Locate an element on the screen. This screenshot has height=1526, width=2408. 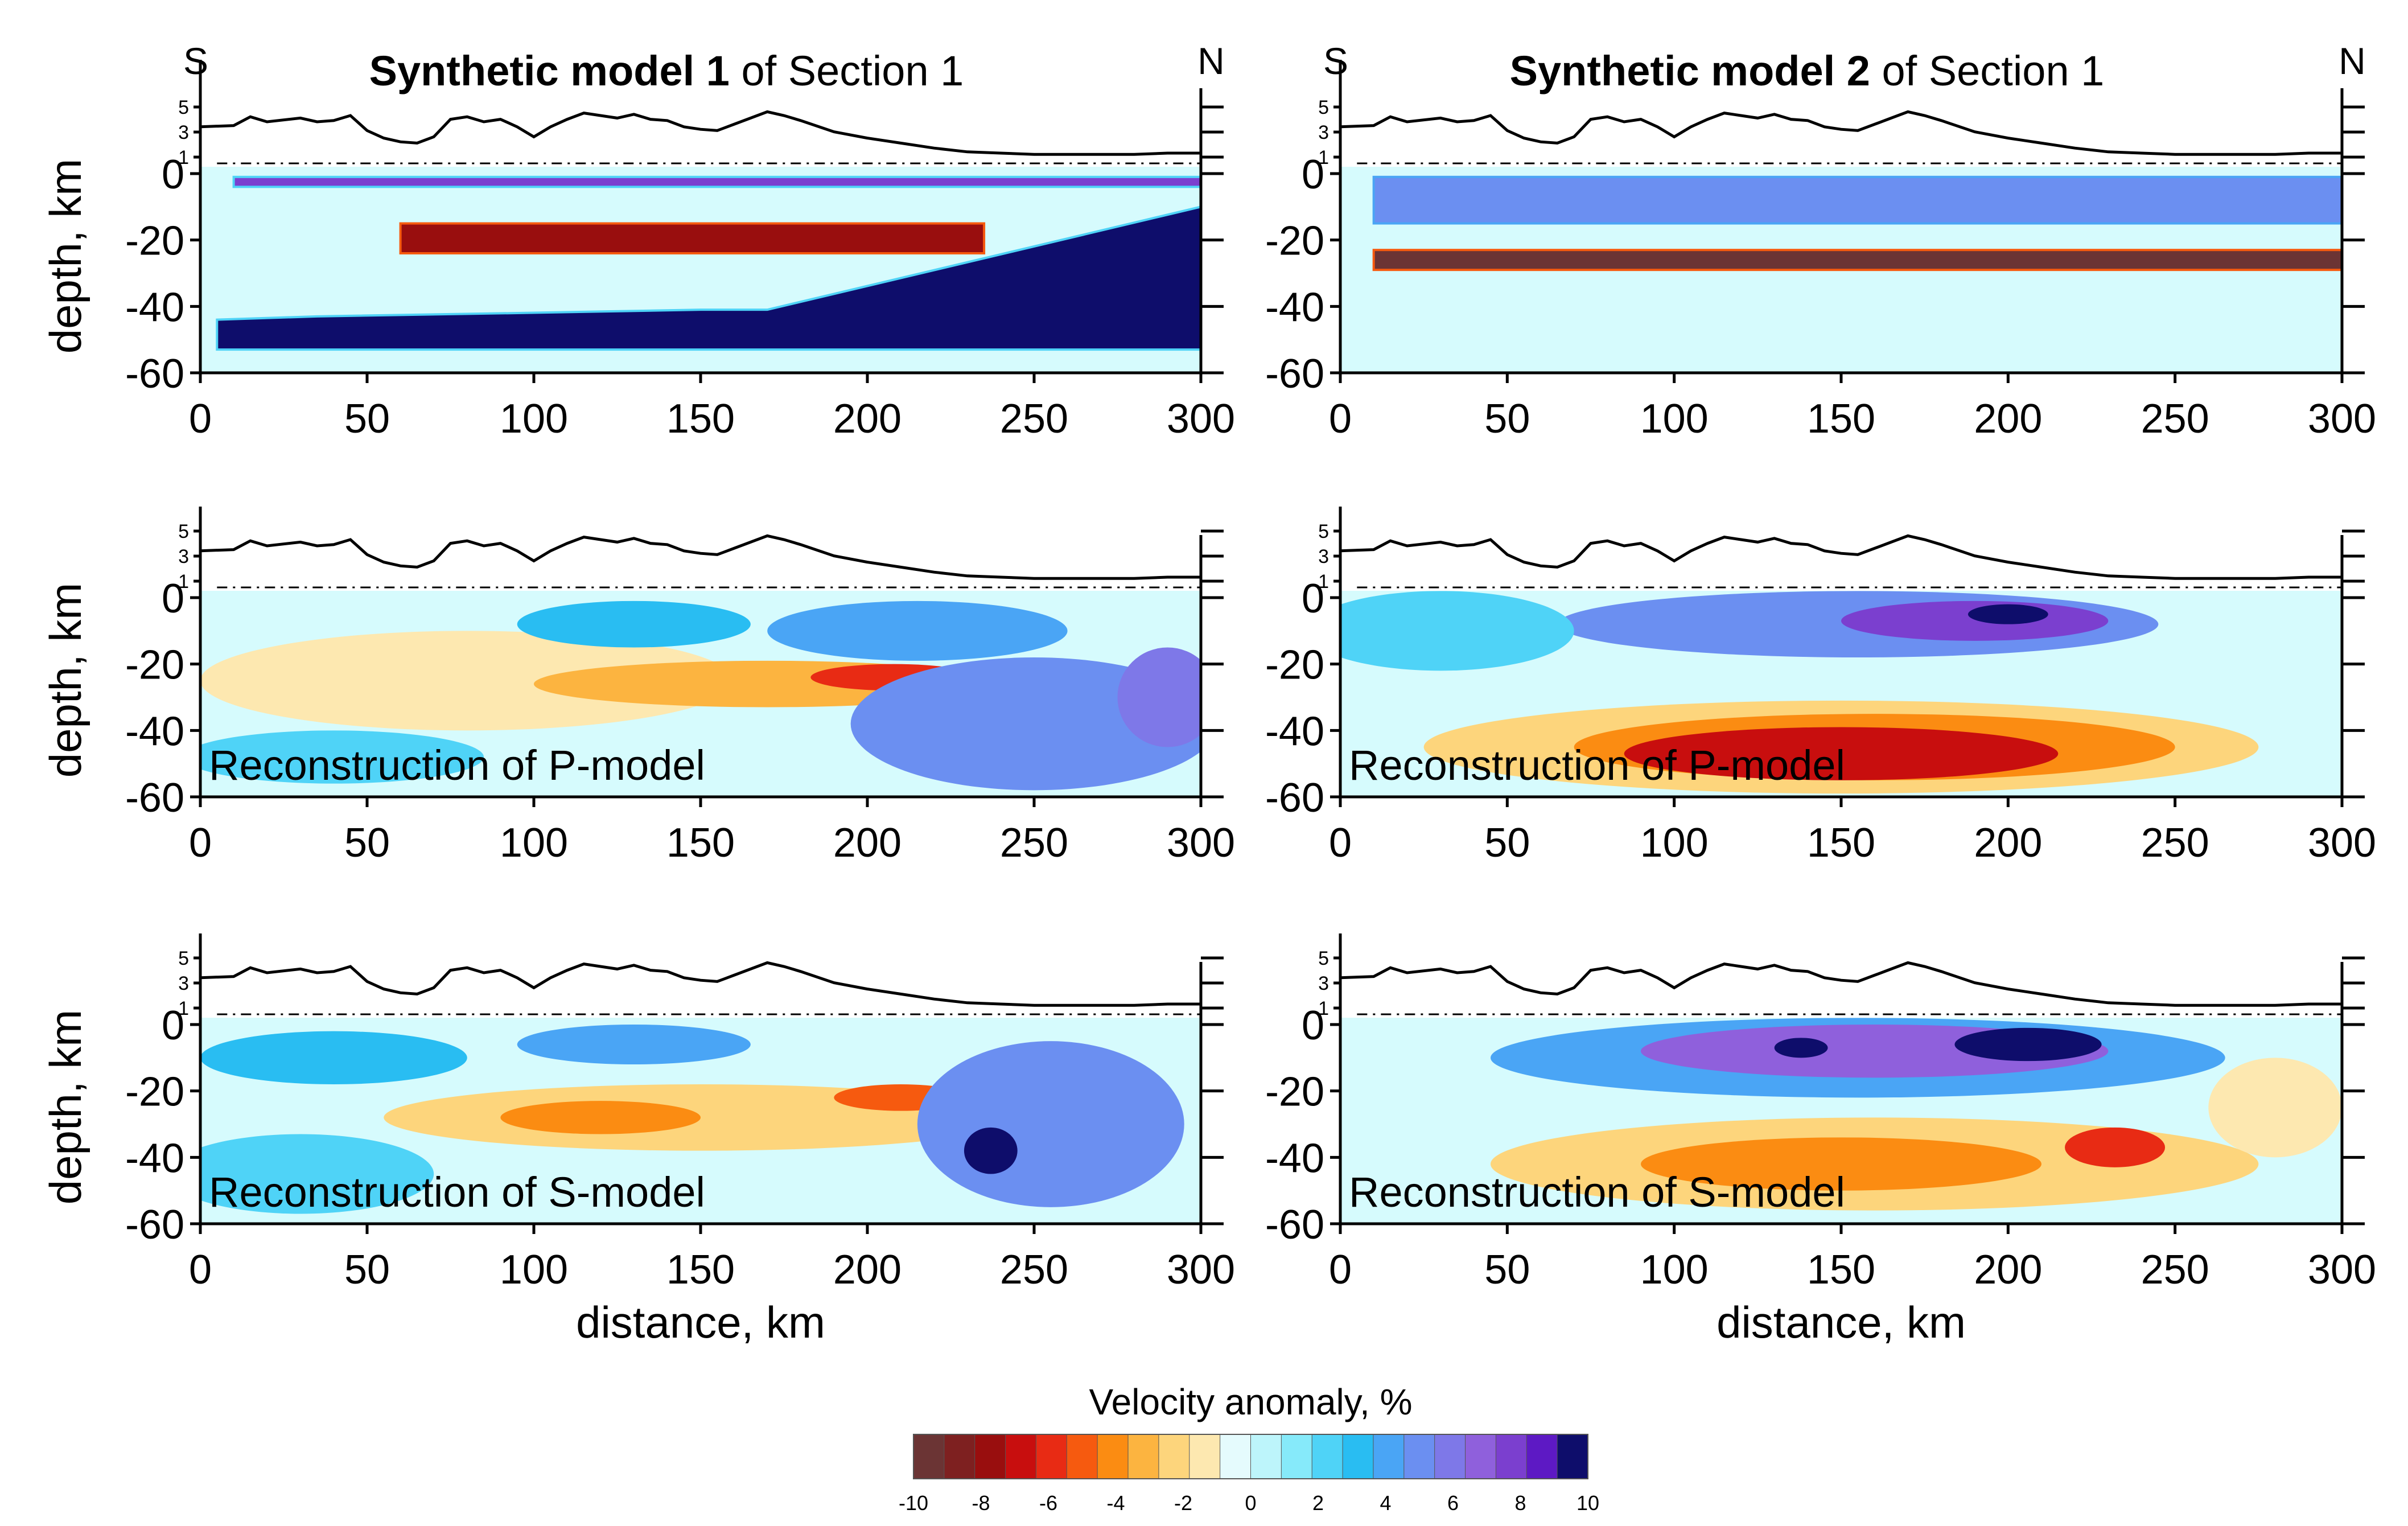
x-axis-title: distance, km is located at coordinates (700, 1322).